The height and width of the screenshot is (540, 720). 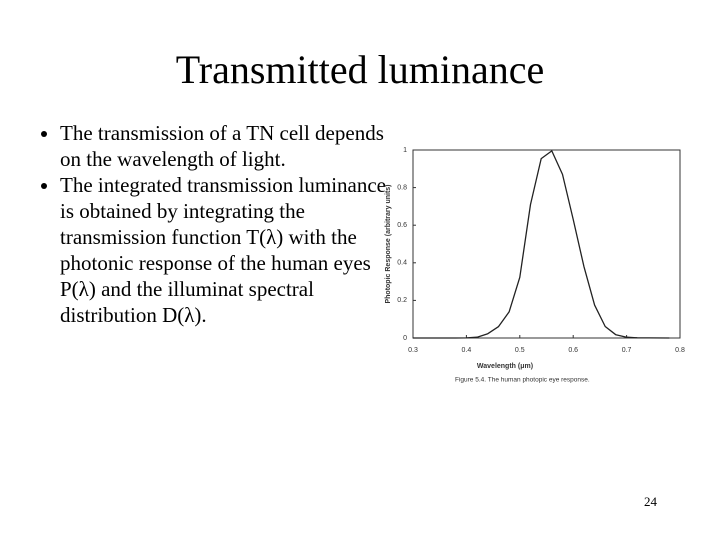 What do you see at coordinates (402, 187) in the screenshot?
I see `y-tick-label: 0.8` at bounding box center [402, 187].